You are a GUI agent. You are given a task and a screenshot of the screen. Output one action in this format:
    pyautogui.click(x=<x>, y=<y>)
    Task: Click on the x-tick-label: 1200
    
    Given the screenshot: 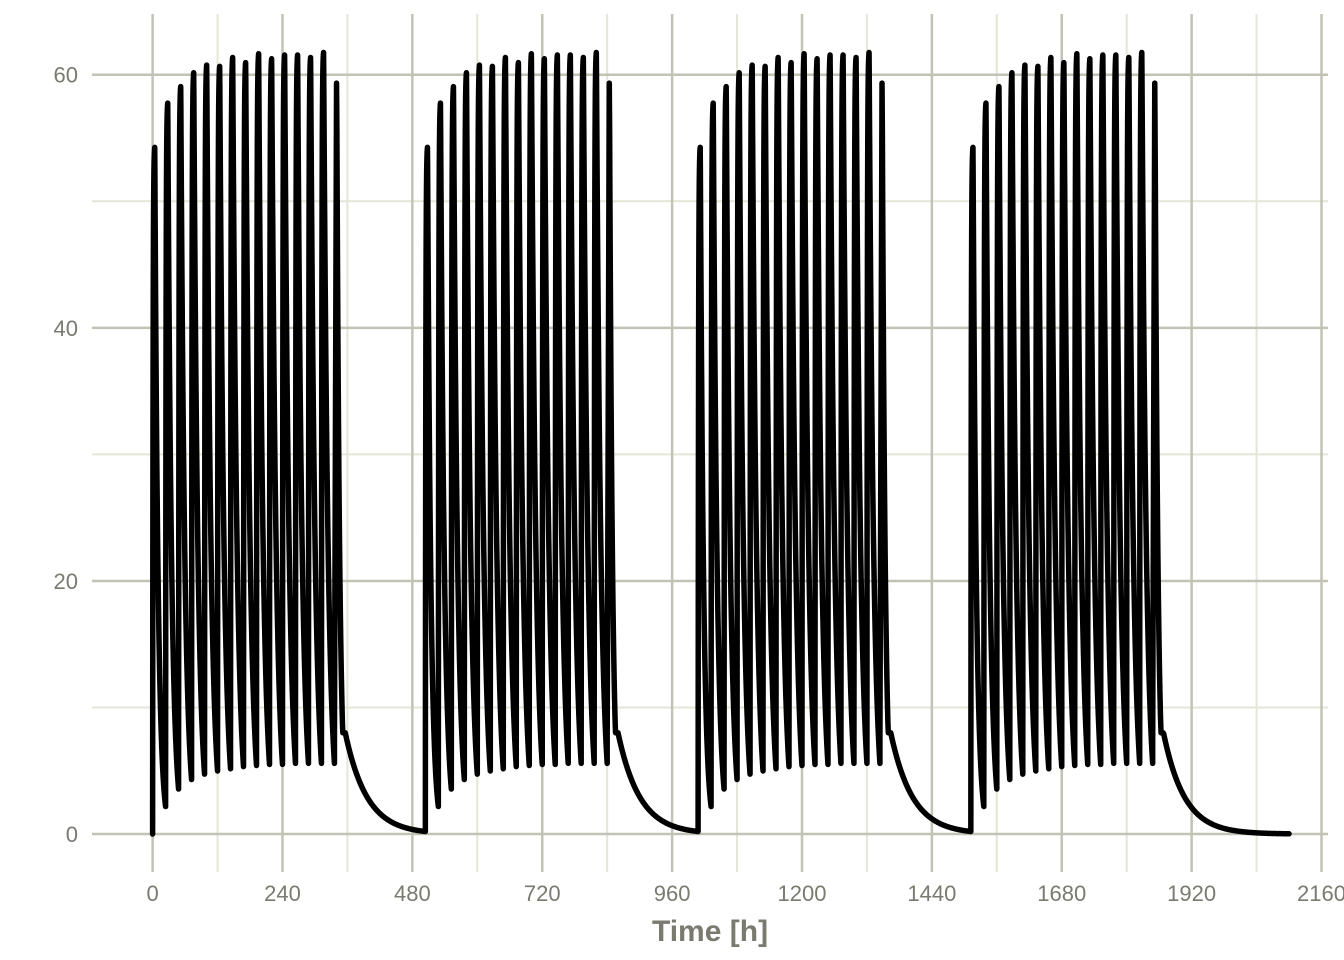 What is the action you would take?
    pyautogui.click(x=802, y=893)
    